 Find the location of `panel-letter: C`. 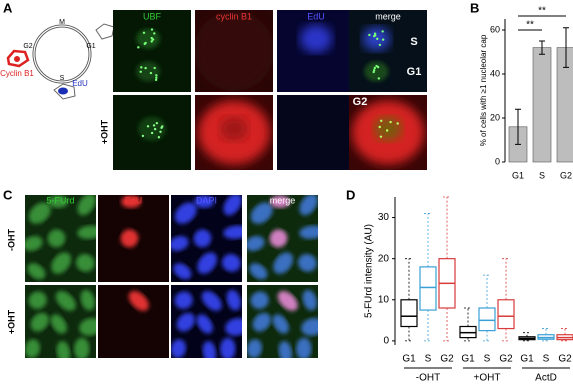

panel-letter: C is located at coordinates (8, 194).